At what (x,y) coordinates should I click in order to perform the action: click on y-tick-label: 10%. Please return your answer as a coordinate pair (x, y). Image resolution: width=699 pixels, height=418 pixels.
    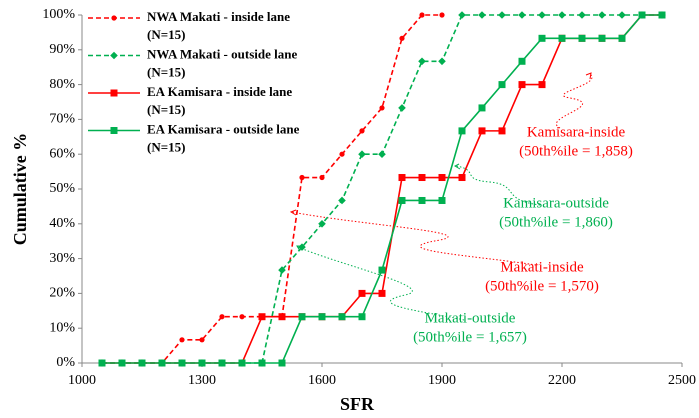
    Looking at the image, I should click on (62, 327).